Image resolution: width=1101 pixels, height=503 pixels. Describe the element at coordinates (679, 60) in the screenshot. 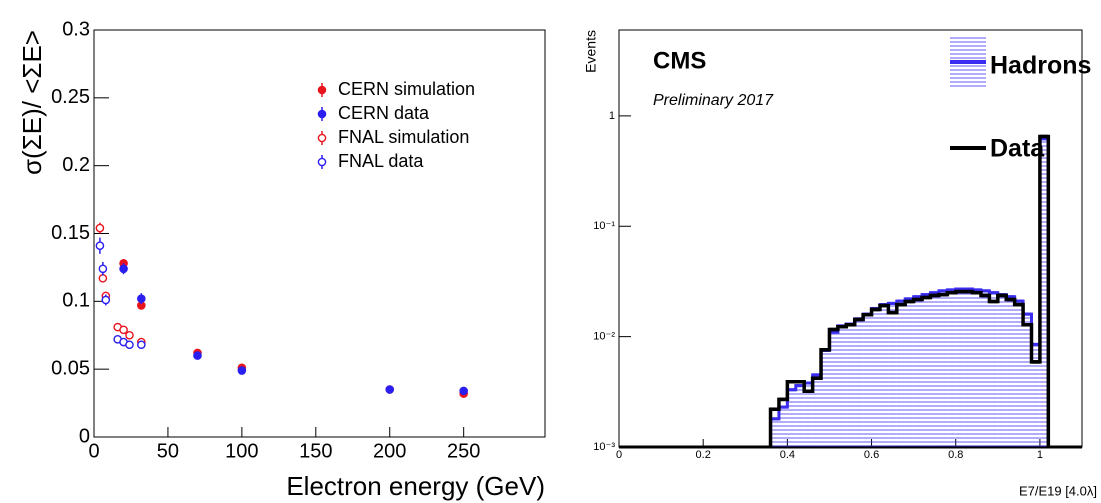

I see `chart-title: CMS` at that location.